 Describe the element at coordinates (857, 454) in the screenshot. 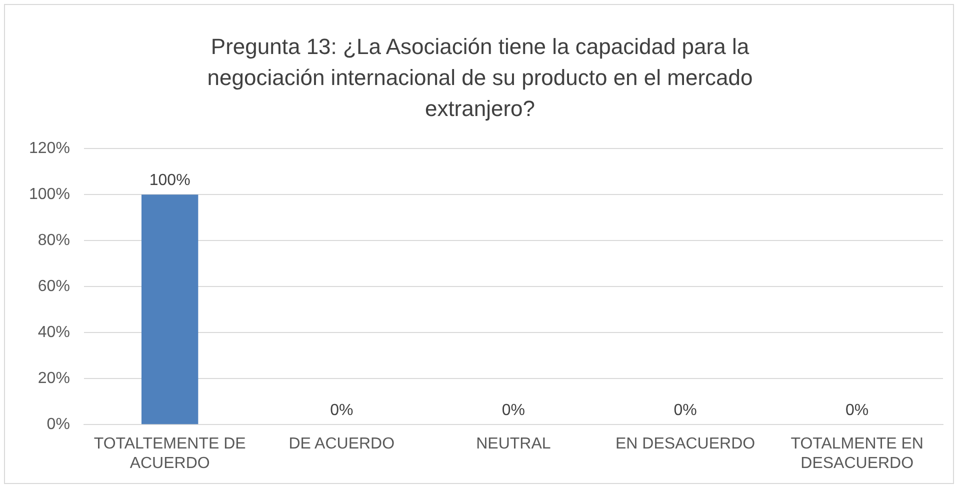

I see `x-tick-label: TOTALMENTE EN DESACUERDO` at that location.